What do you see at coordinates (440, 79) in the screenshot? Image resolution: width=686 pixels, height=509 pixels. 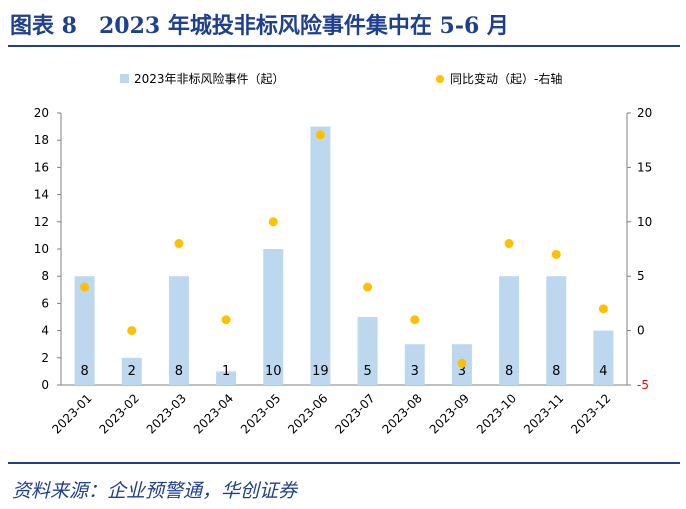 I see `legend-scatter-swatch` at bounding box center [440, 79].